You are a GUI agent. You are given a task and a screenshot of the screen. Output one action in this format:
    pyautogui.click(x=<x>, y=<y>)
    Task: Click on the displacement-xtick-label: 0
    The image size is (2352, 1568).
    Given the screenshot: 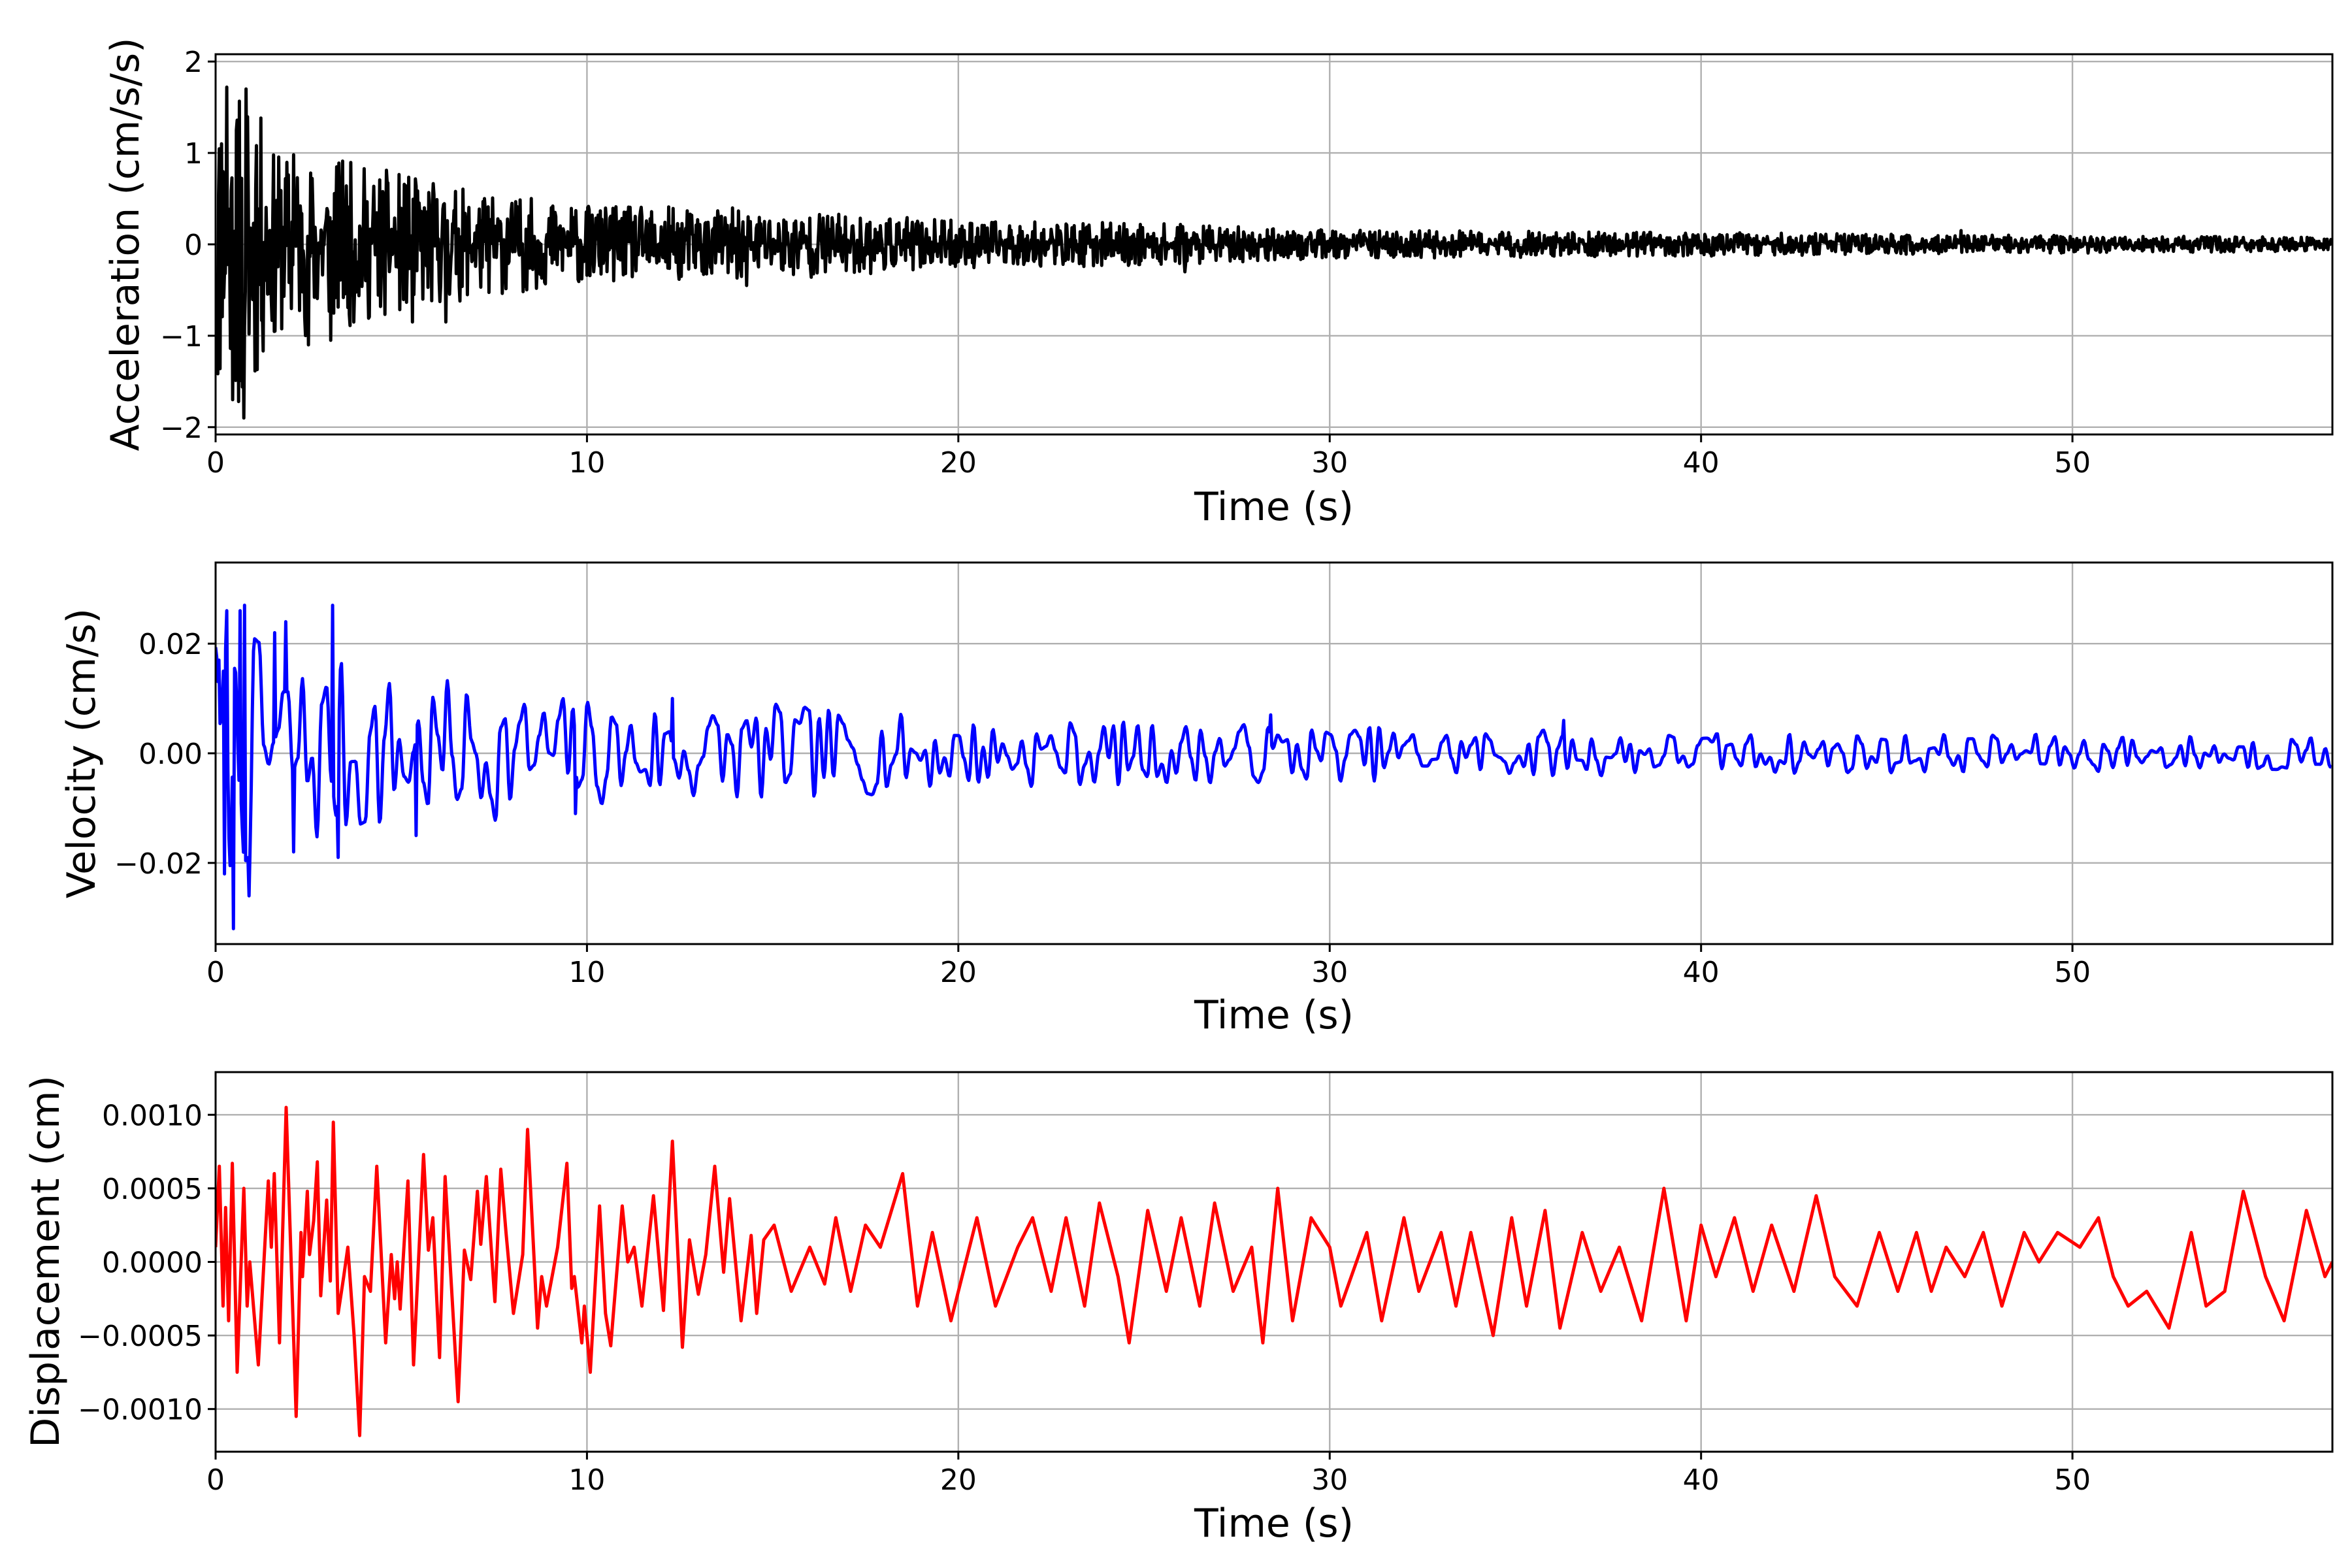 What is the action you would take?
    pyautogui.click(x=215, y=1480)
    